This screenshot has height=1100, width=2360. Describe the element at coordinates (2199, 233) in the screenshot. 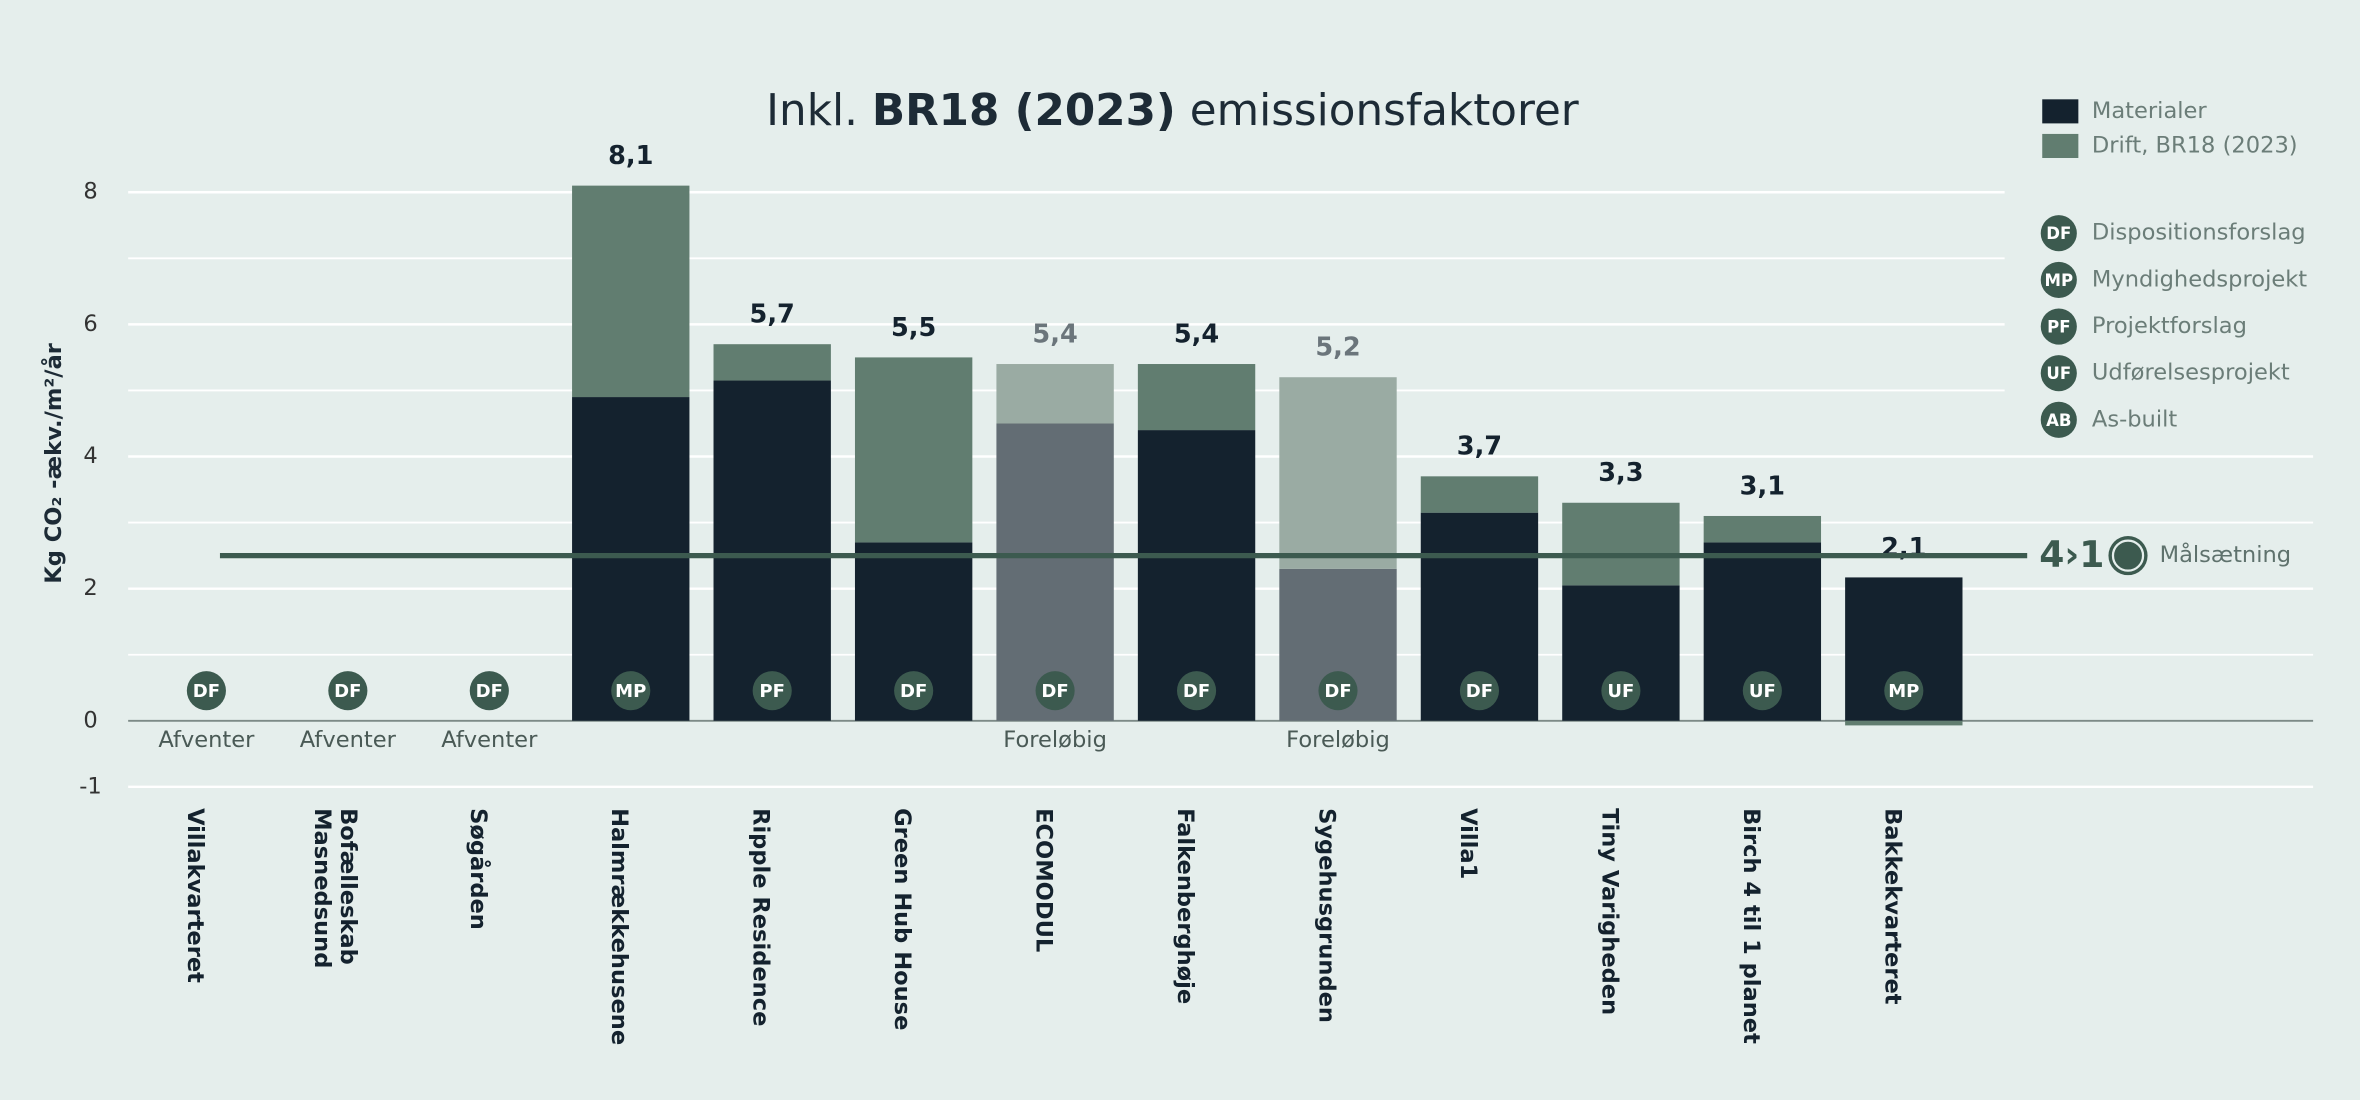

I see `phase-legend-label: Dispositionsforslag` at that location.